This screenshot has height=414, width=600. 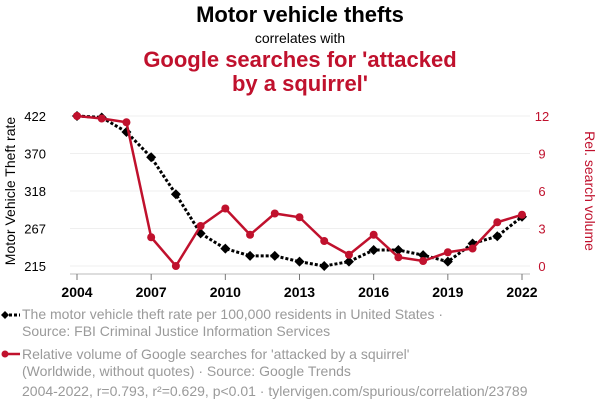 I want to click on y2-tick-label: 6, so click(x=541, y=191).